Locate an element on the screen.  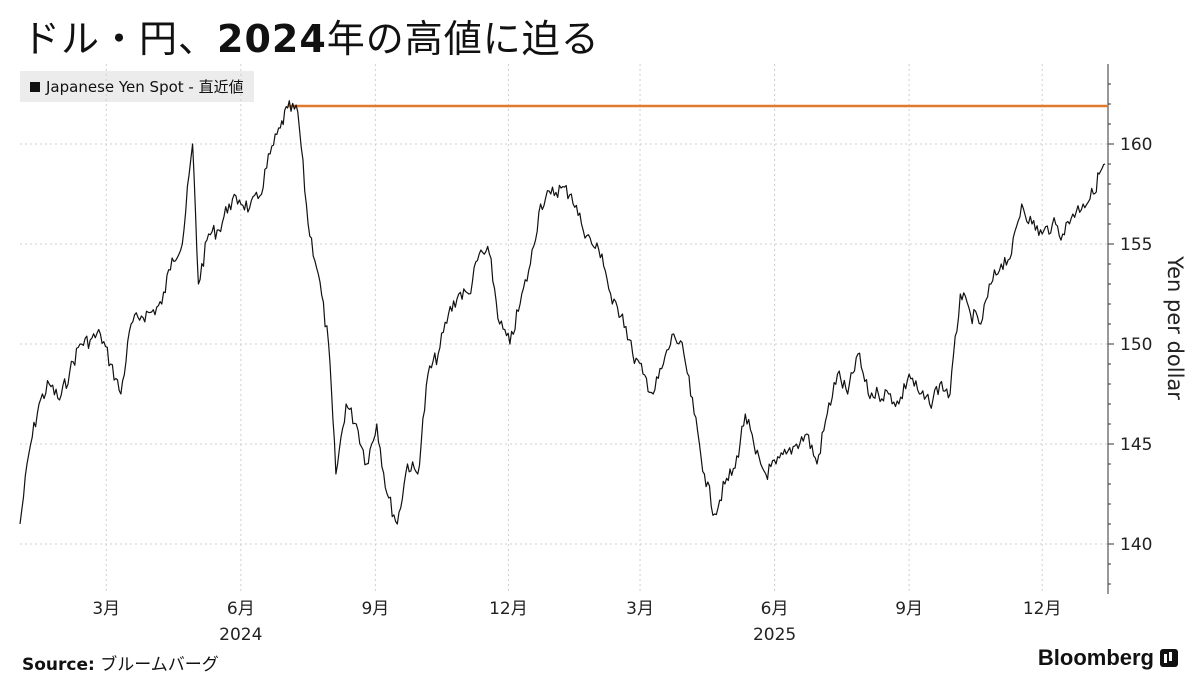
brand-logo: Bloomberg is located at coordinates (1108, 658).